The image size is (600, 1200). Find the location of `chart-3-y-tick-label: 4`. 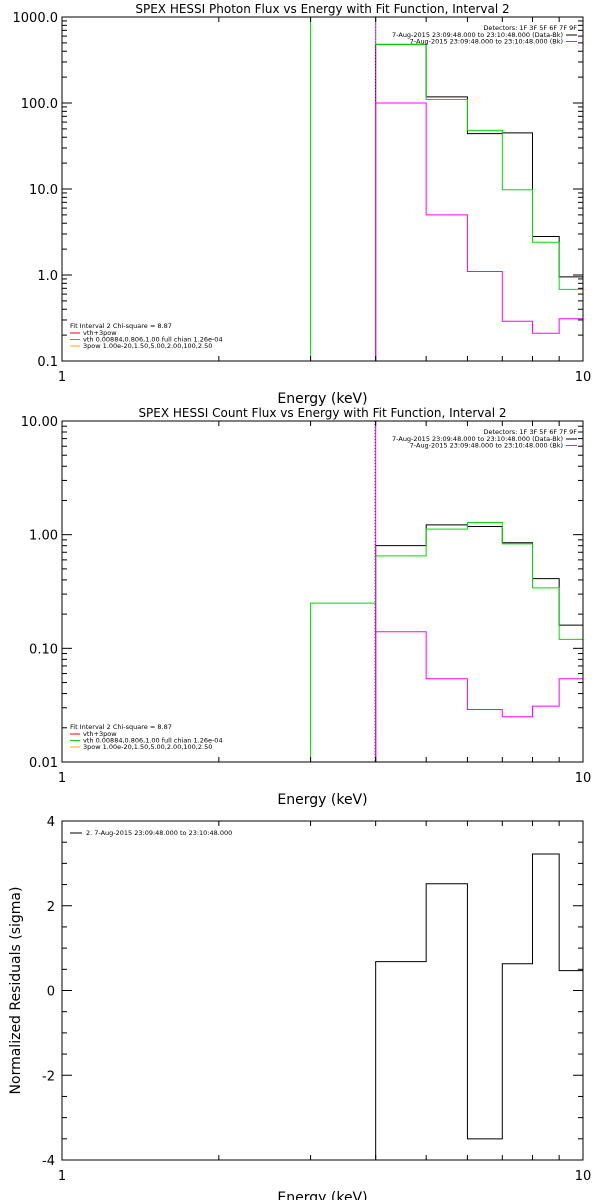

chart-3-y-tick-label: 4 is located at coordinates (51, 822).